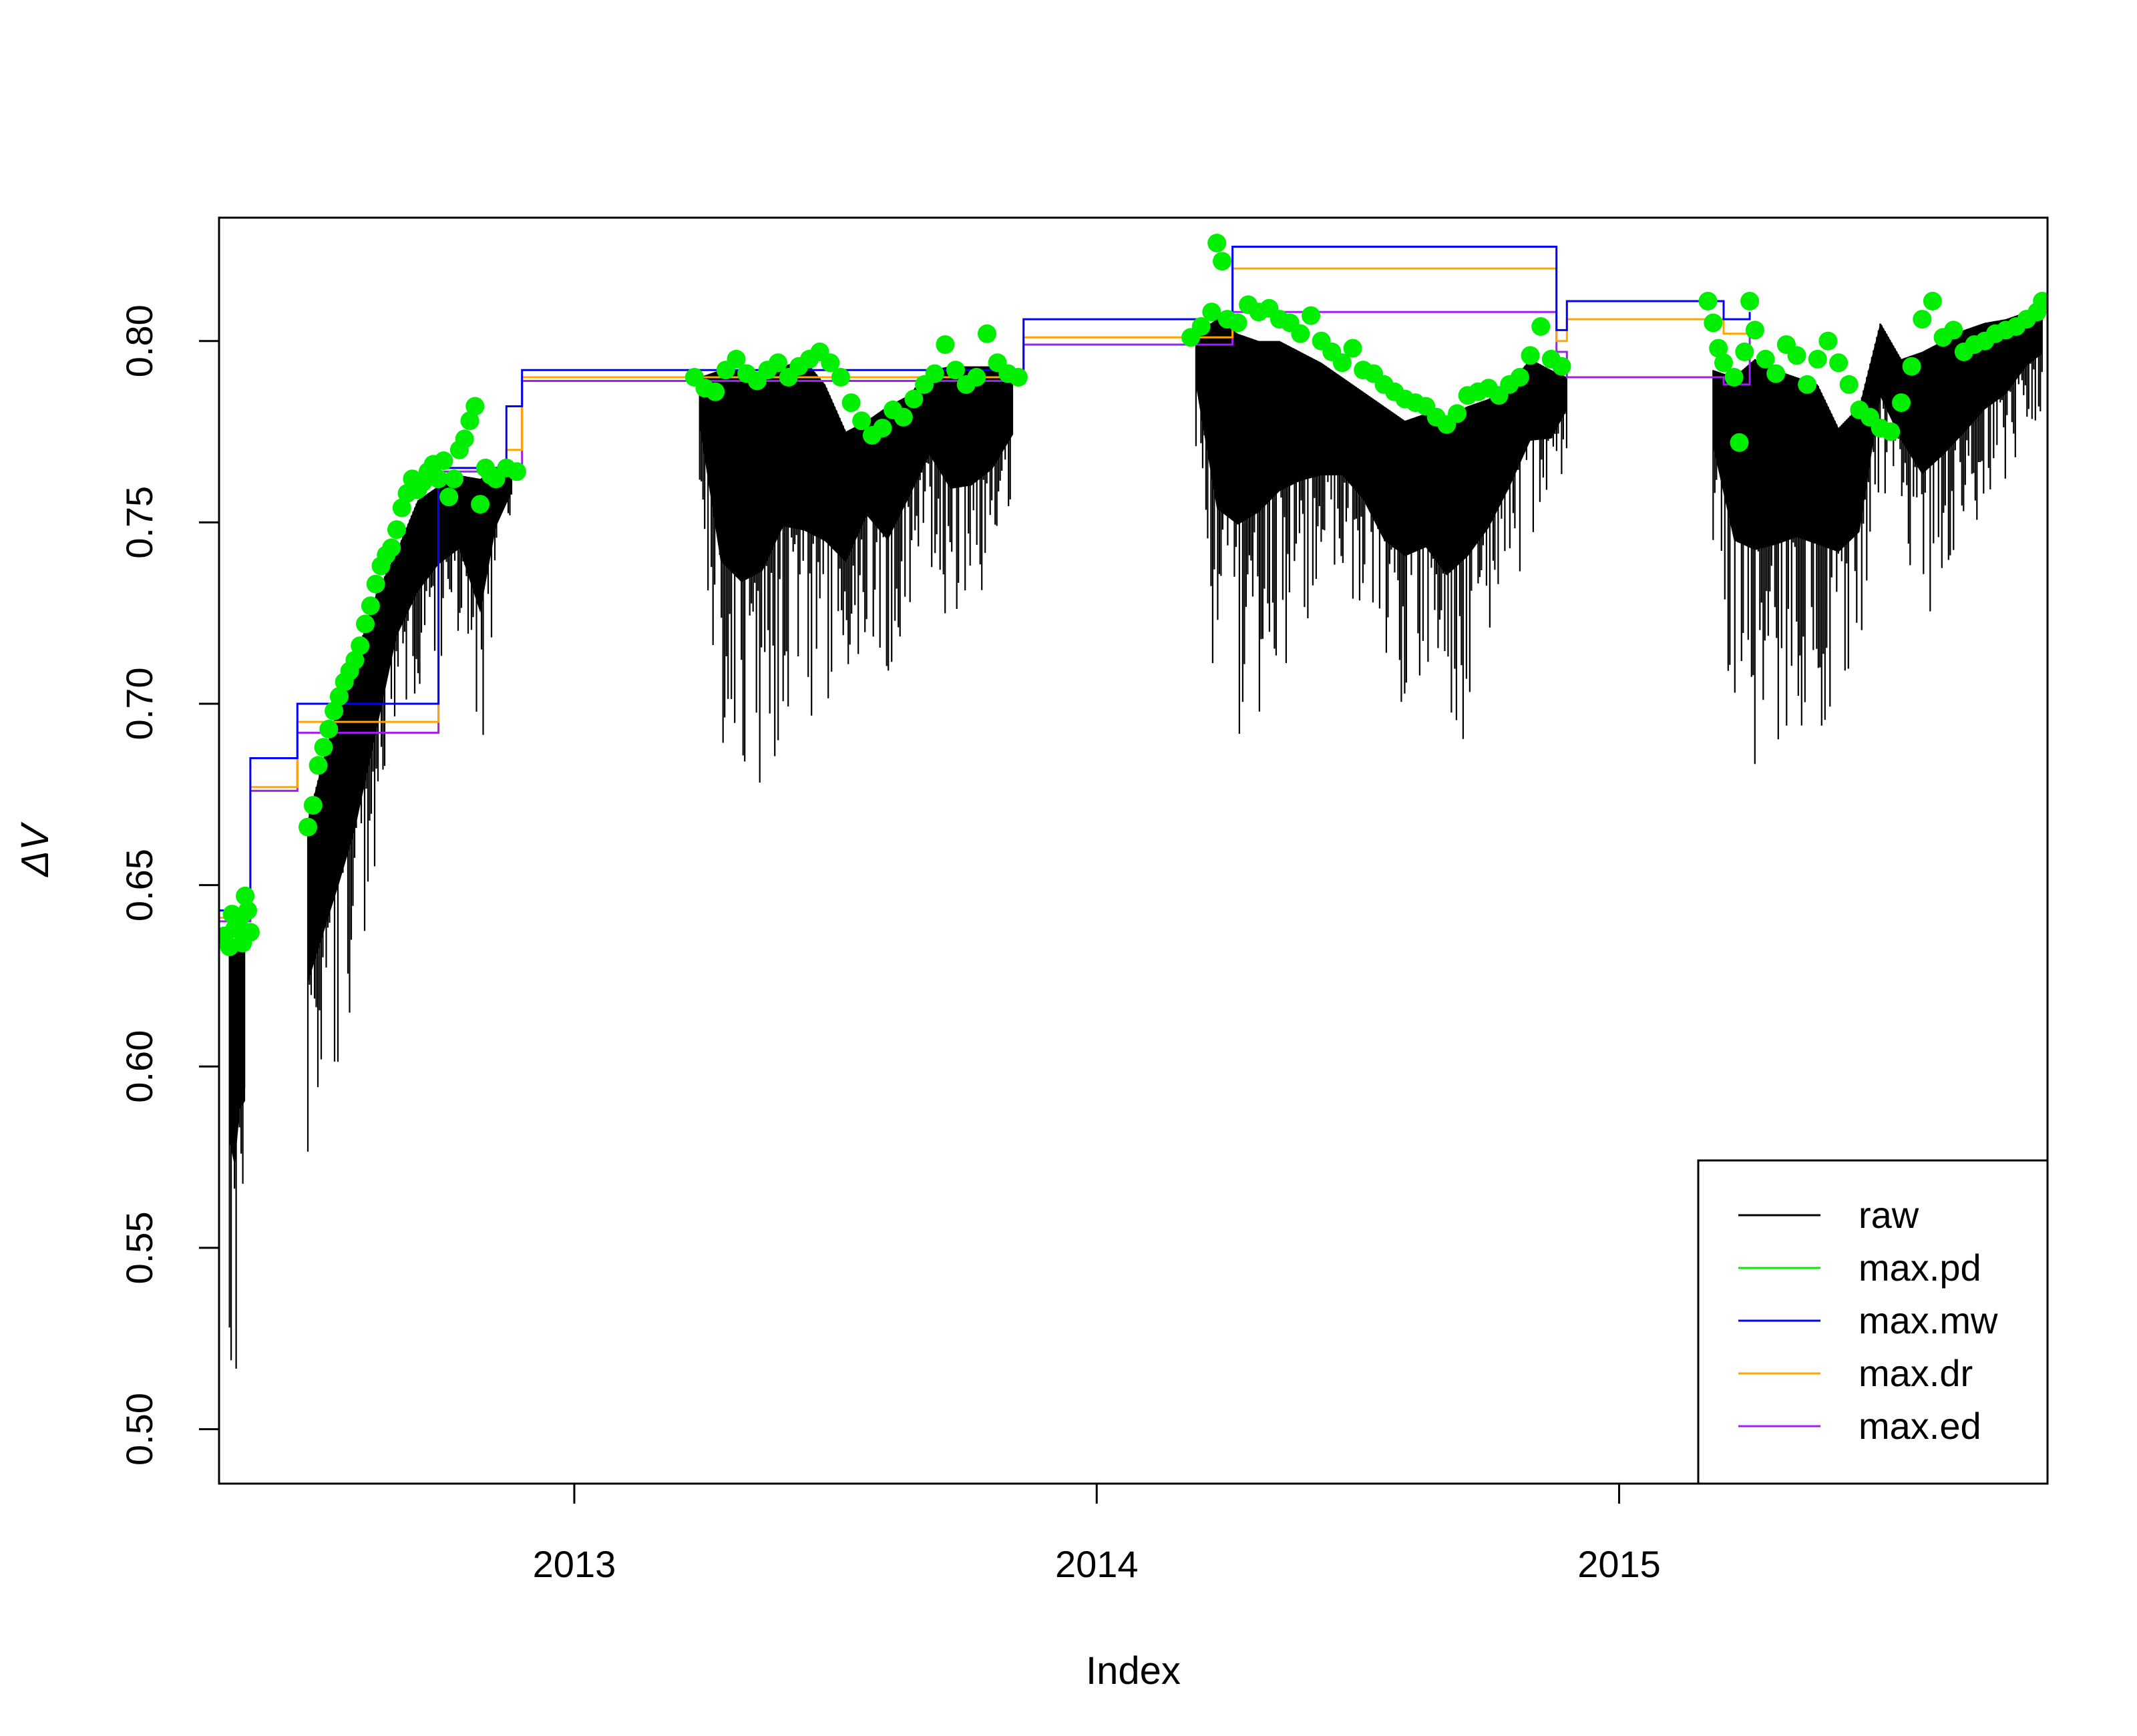 This screenshot has height=1736, width=2137. What do you see at coordinates (574, 1564) in the screenshot?
I see `x-tick-label: 2013` at bounding box center [574, 1564].